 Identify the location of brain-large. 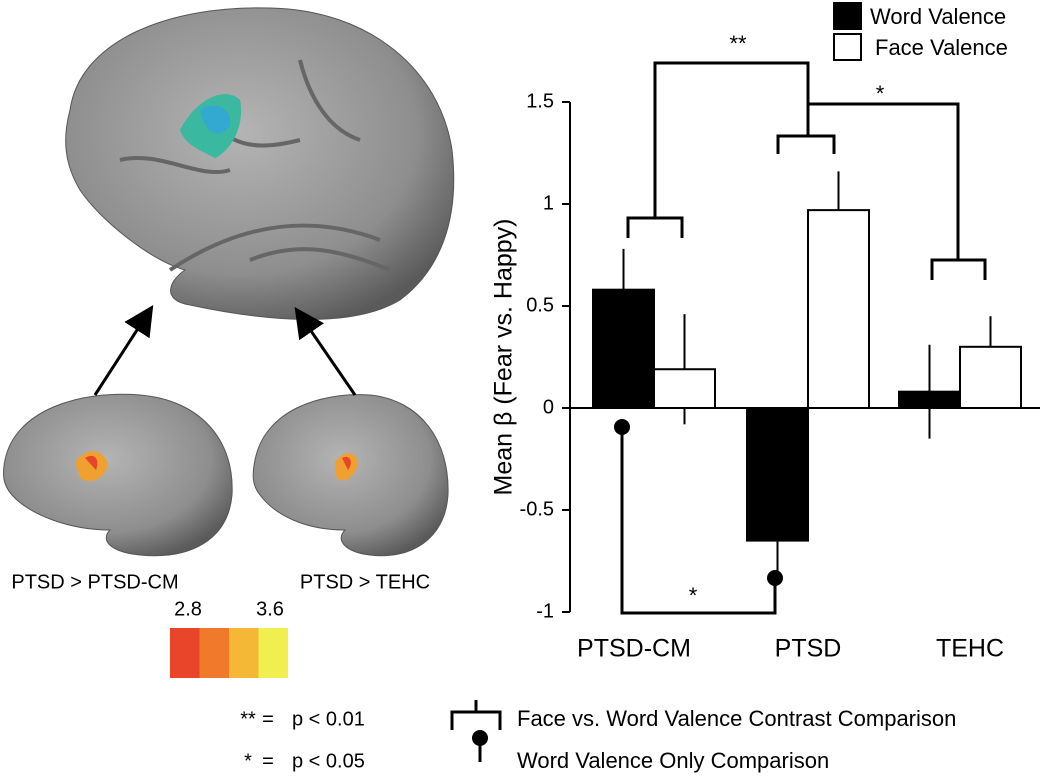
(260, 163).